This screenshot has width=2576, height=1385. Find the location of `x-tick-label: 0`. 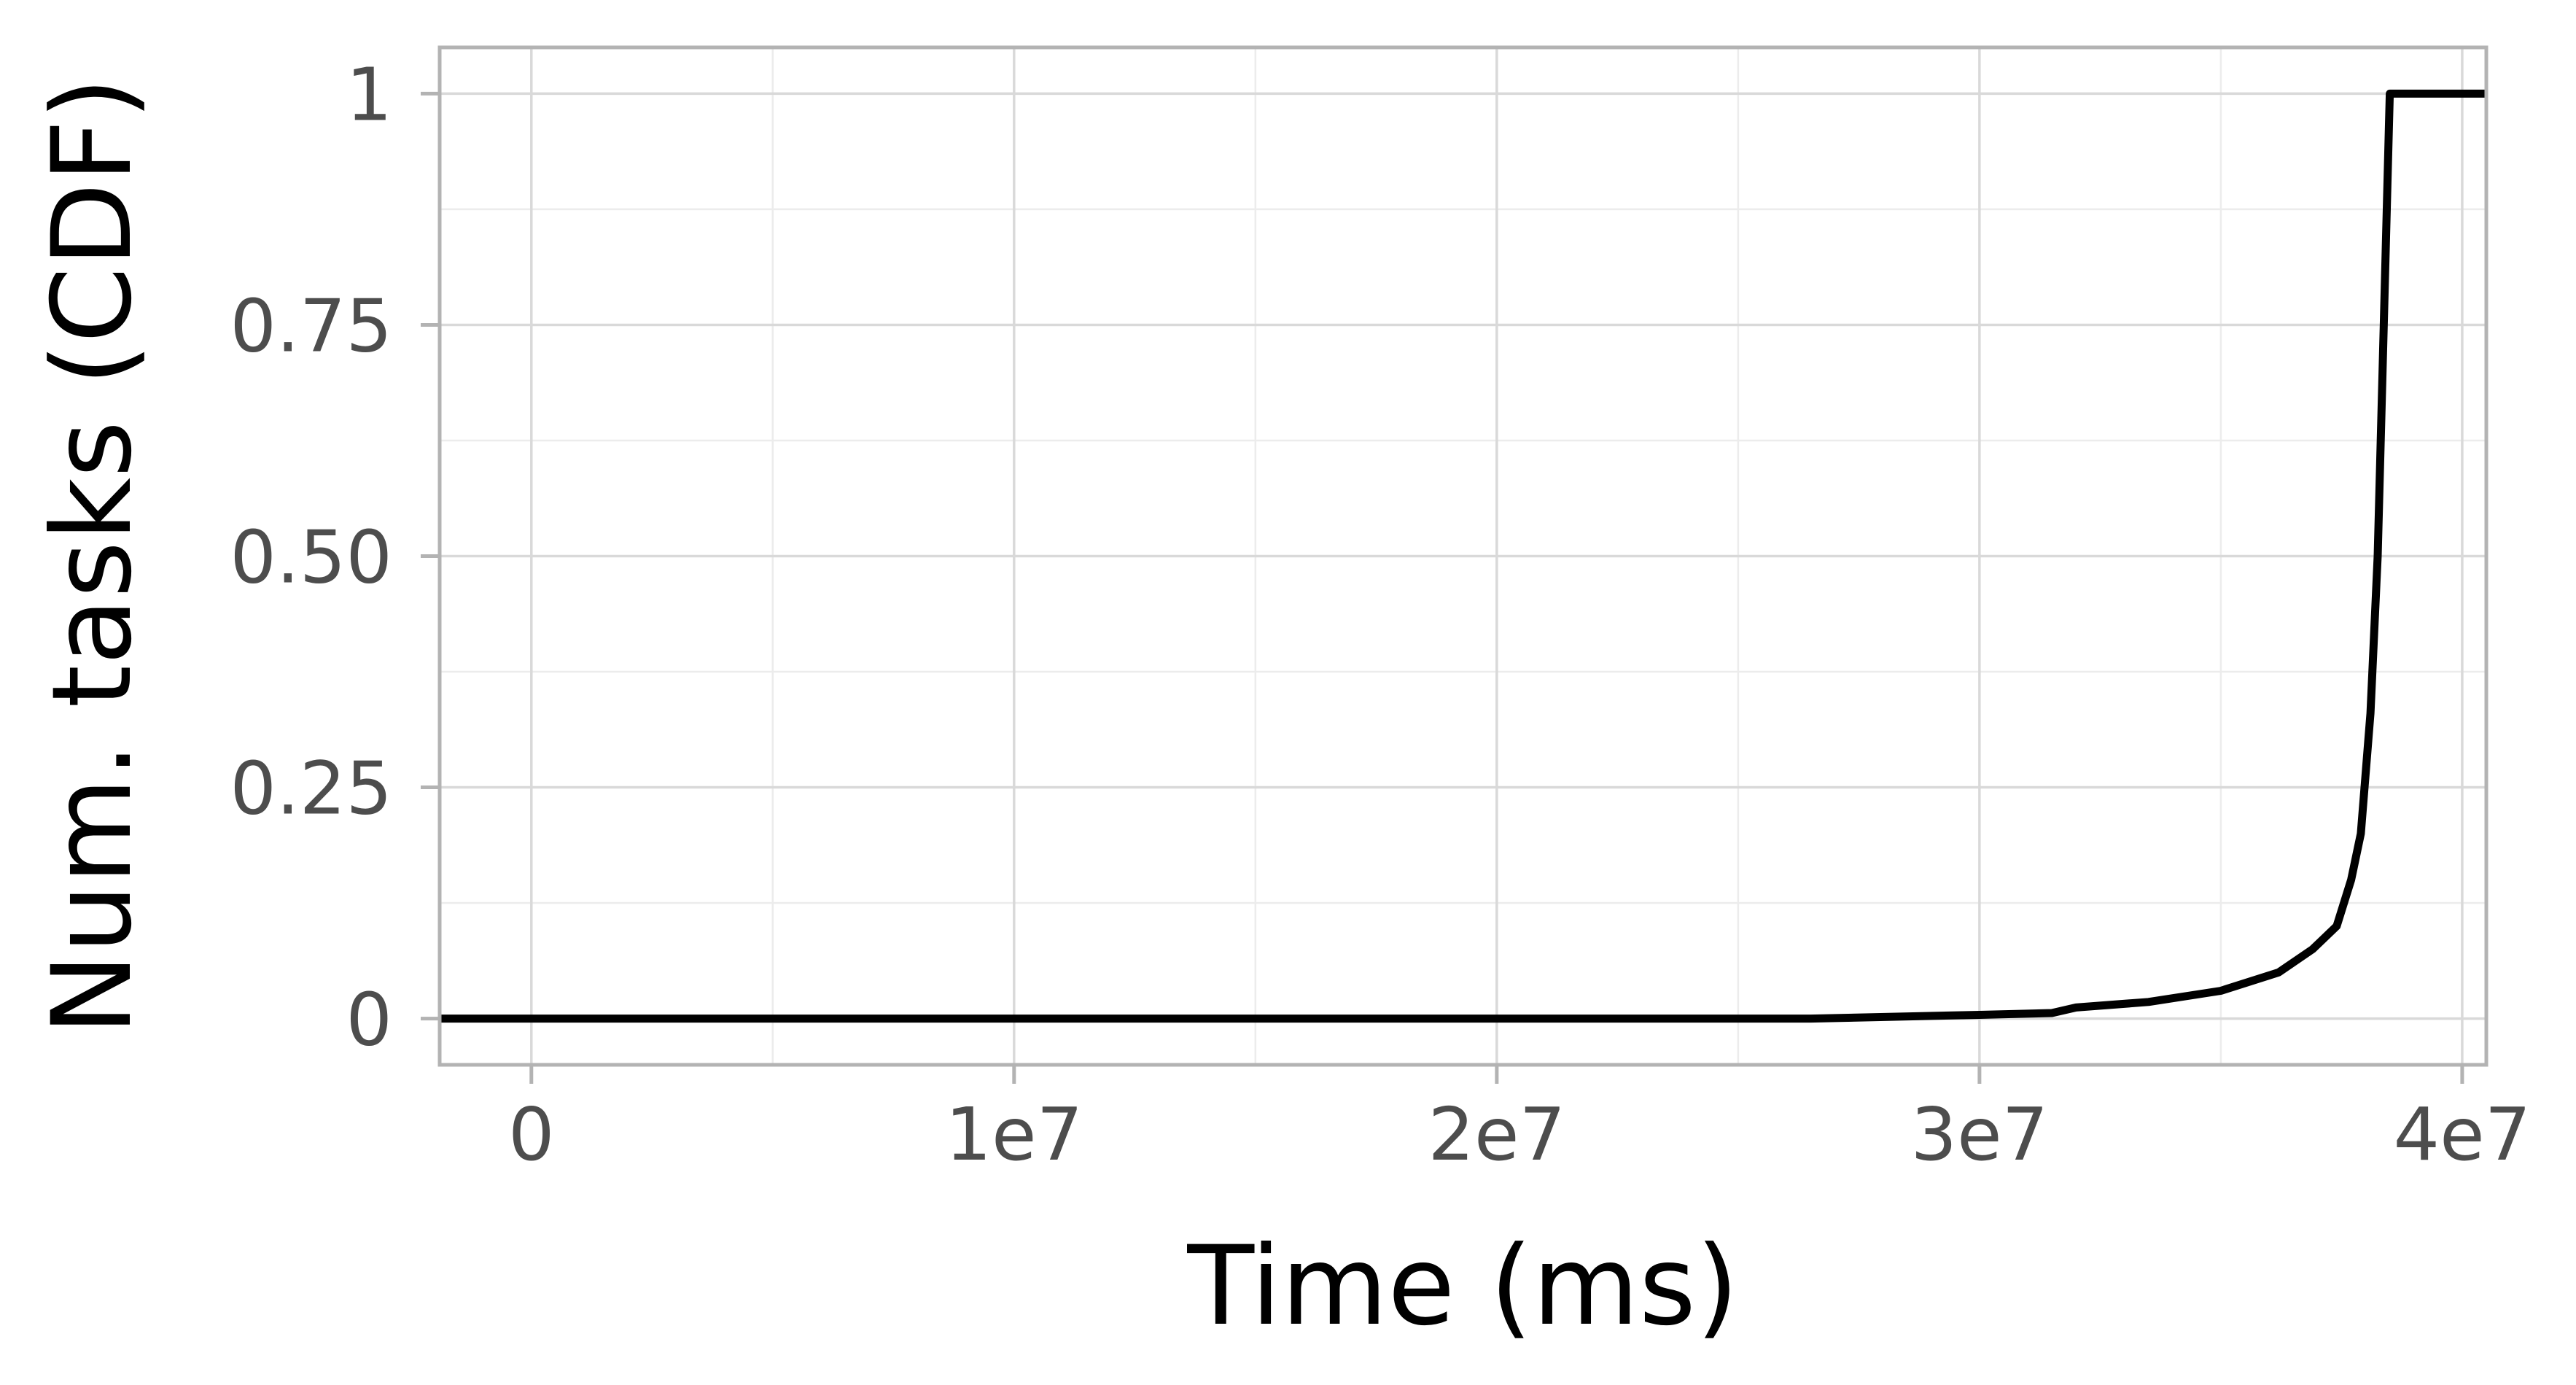

x-tick-label: 0 is located at coordinates (531, 1134).